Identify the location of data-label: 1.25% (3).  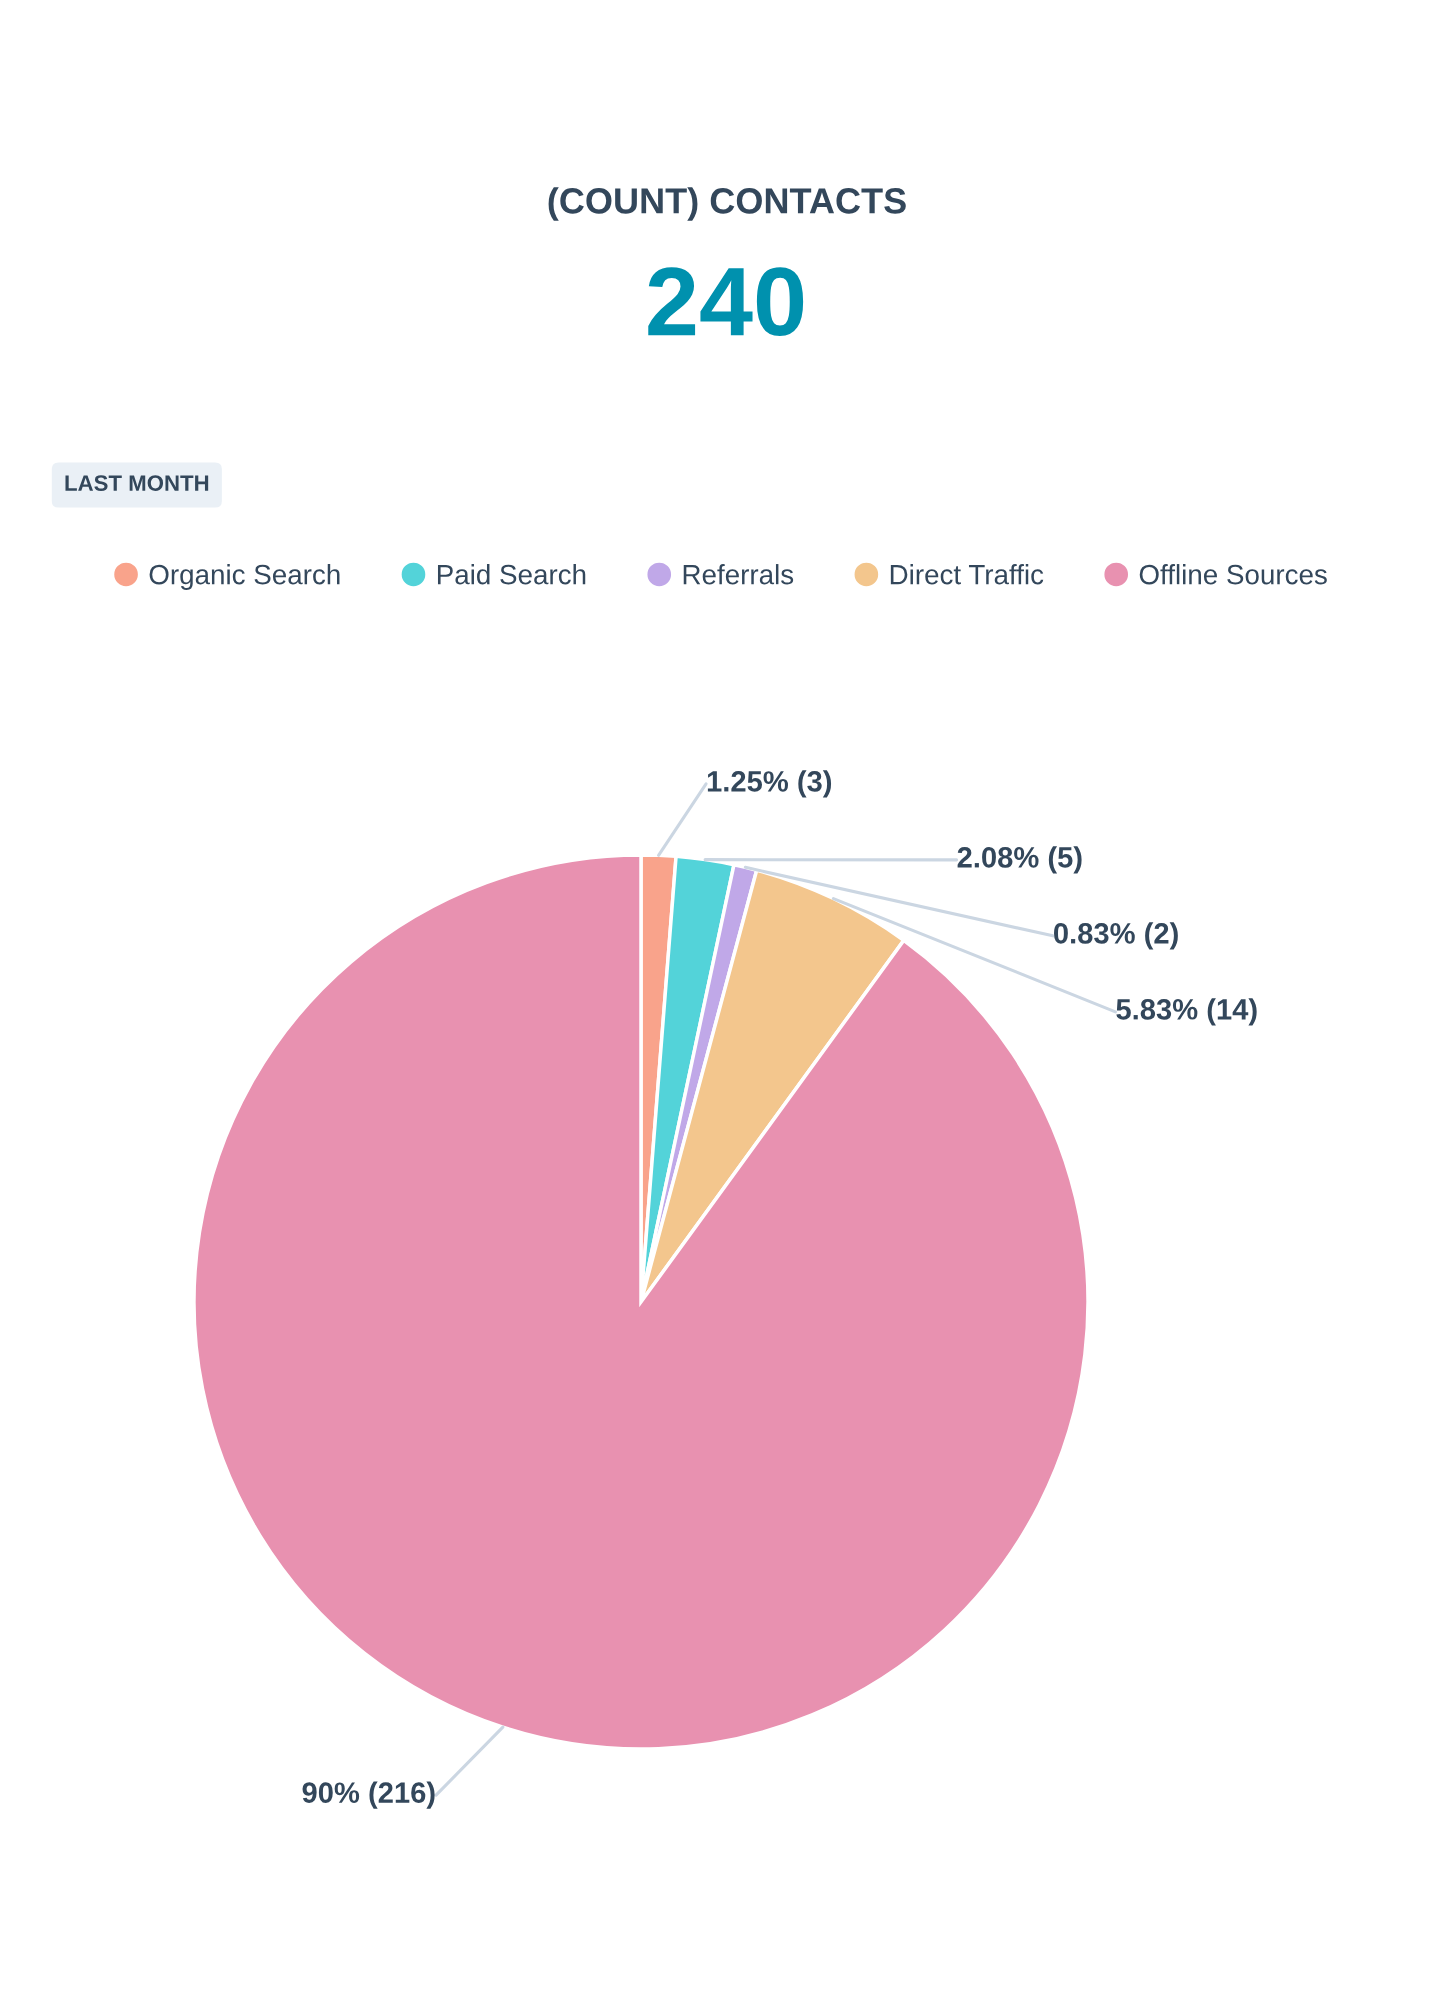
(769, 784).